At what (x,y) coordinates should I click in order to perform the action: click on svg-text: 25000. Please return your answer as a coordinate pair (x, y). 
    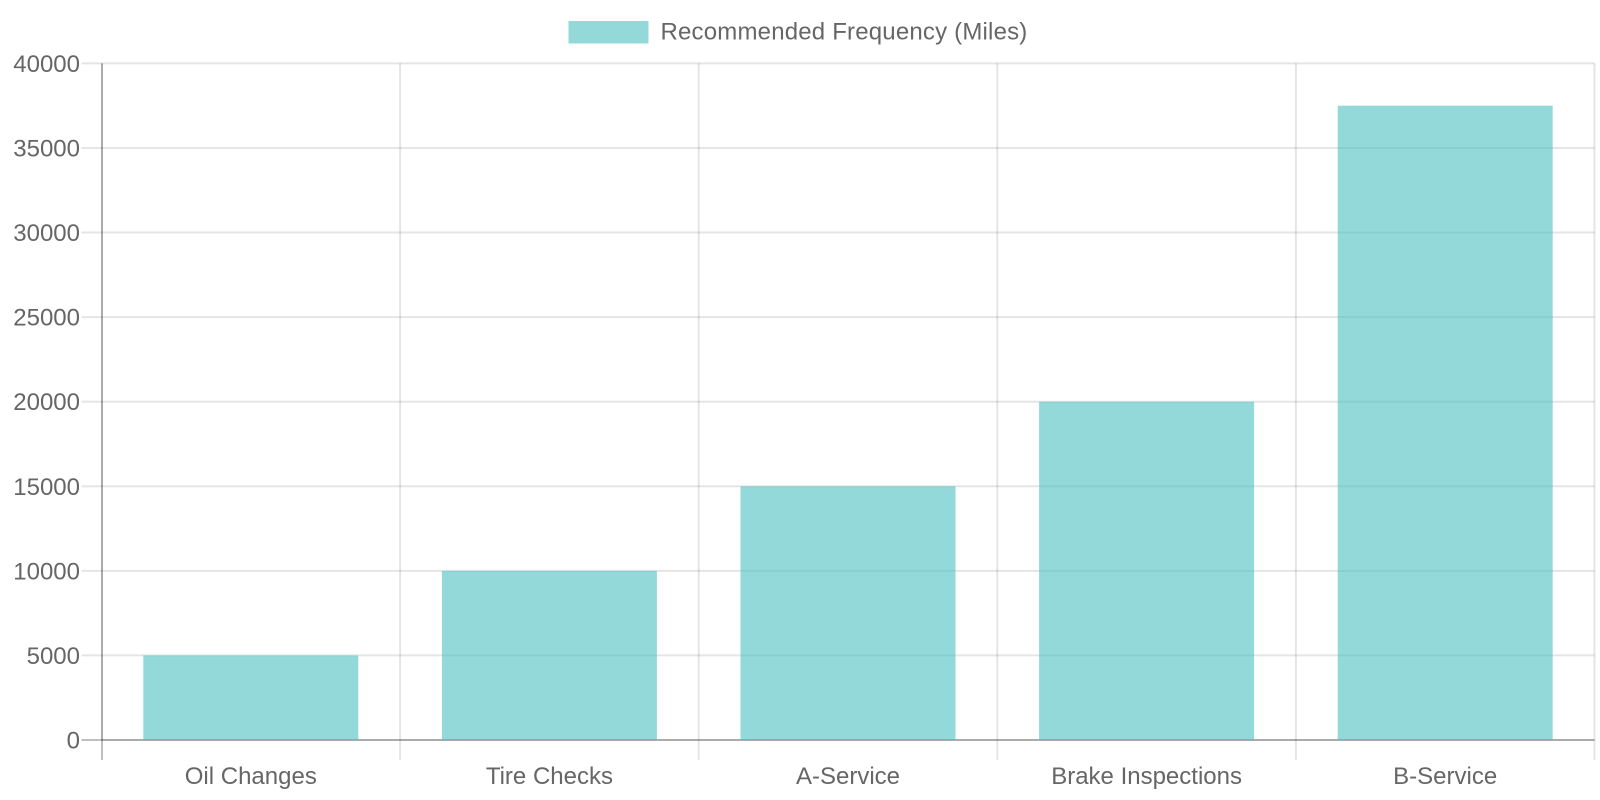
    Looking at the image, I should click on (46, 318).